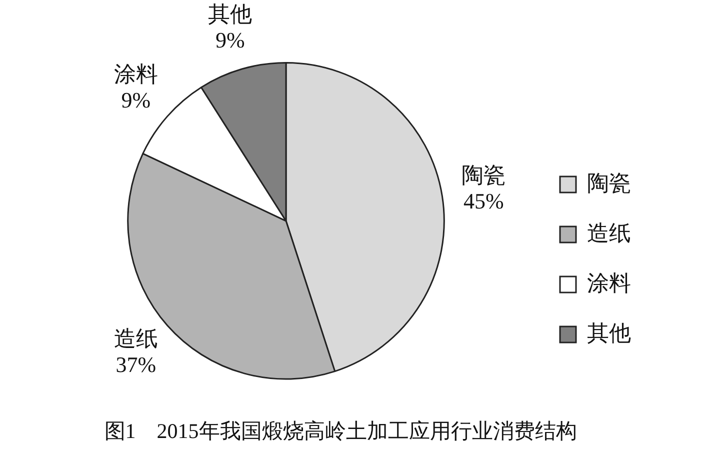 The image size is (701, 457). Describe the element at coordinates (136, 73) in the screenshot. I see `slice-label: 涂料` at that location.